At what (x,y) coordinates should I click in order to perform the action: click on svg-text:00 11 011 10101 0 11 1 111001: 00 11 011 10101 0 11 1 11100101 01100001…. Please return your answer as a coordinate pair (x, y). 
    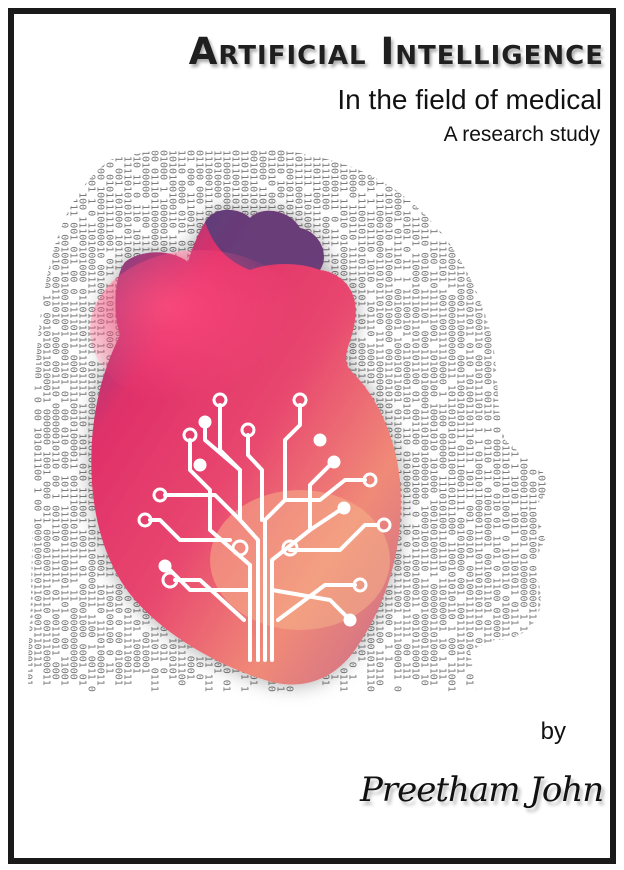
    Looking at the image, I should click on (406, 415).